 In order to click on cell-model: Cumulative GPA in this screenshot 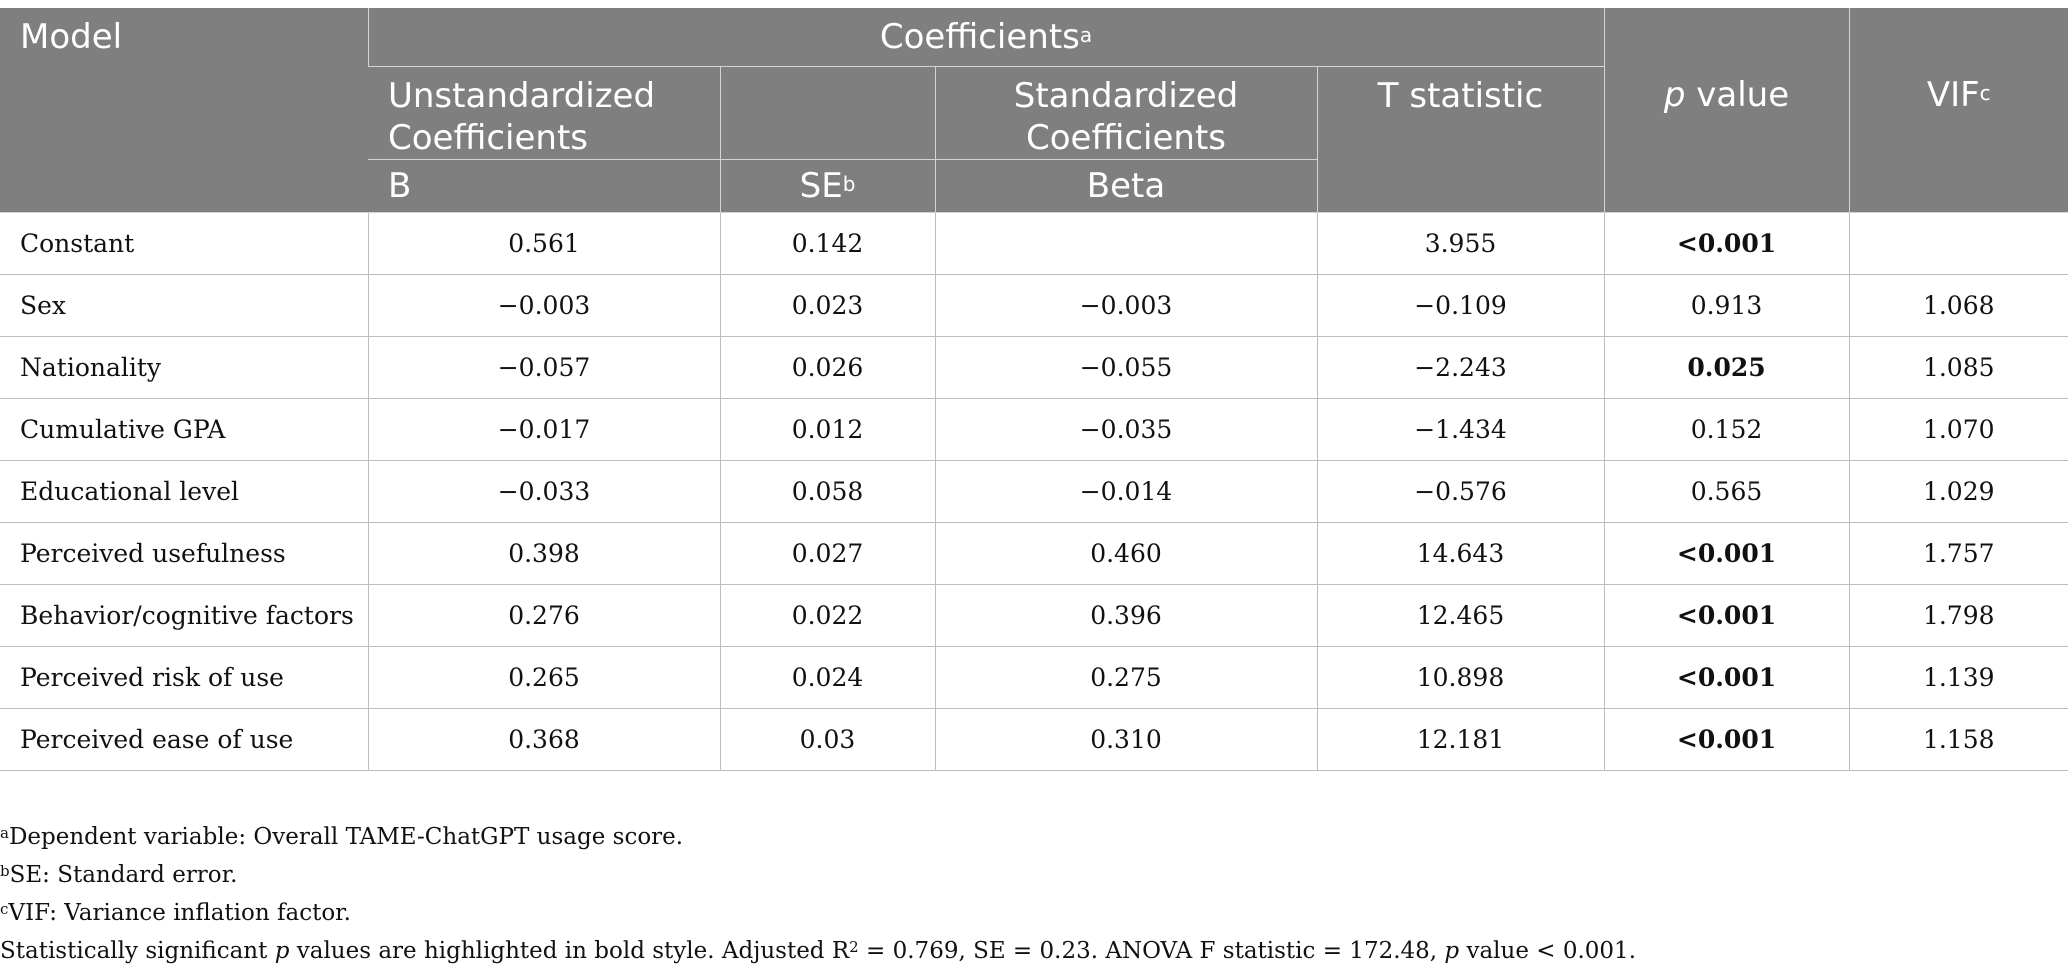, I will do `click(184, 429)`.